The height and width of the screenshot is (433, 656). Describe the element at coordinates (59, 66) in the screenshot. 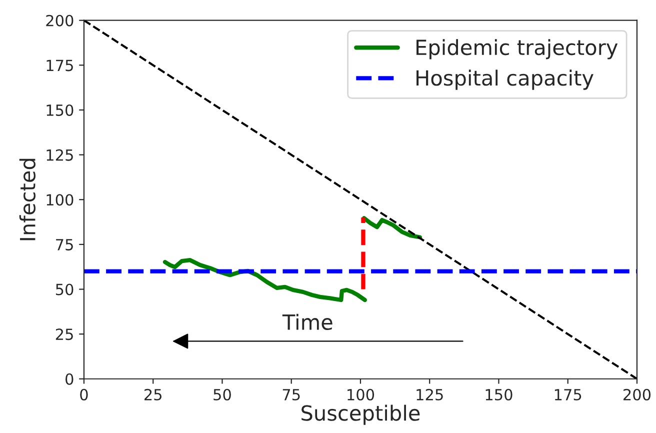

I see `y-tick-label: 175` at that location.